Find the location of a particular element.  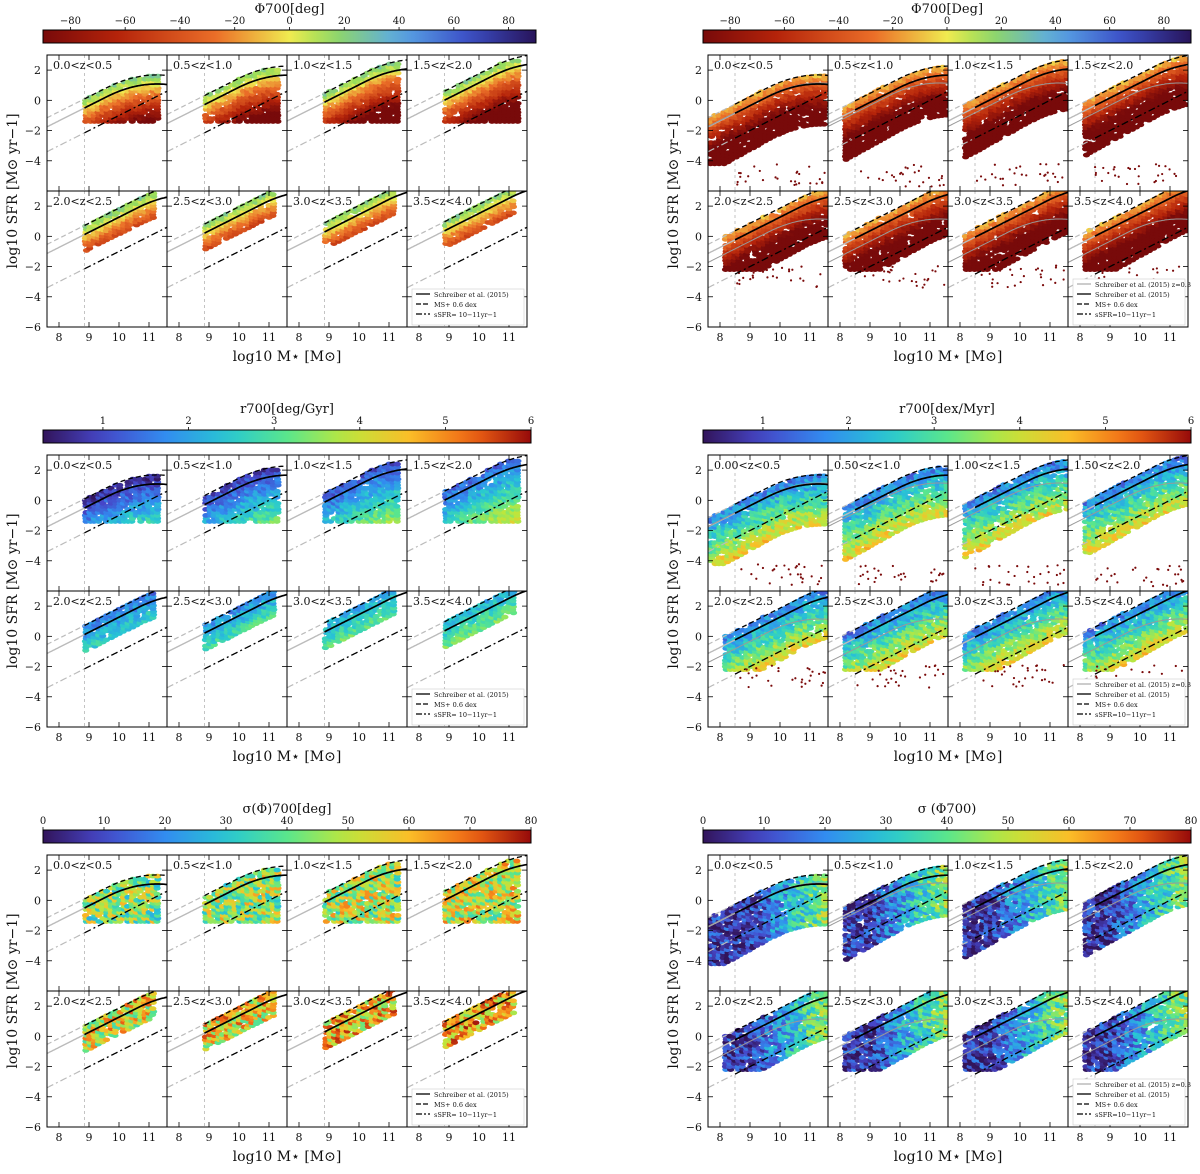

legend-entry: MS+ 0.6 dex is located at coordinates (455, 305).